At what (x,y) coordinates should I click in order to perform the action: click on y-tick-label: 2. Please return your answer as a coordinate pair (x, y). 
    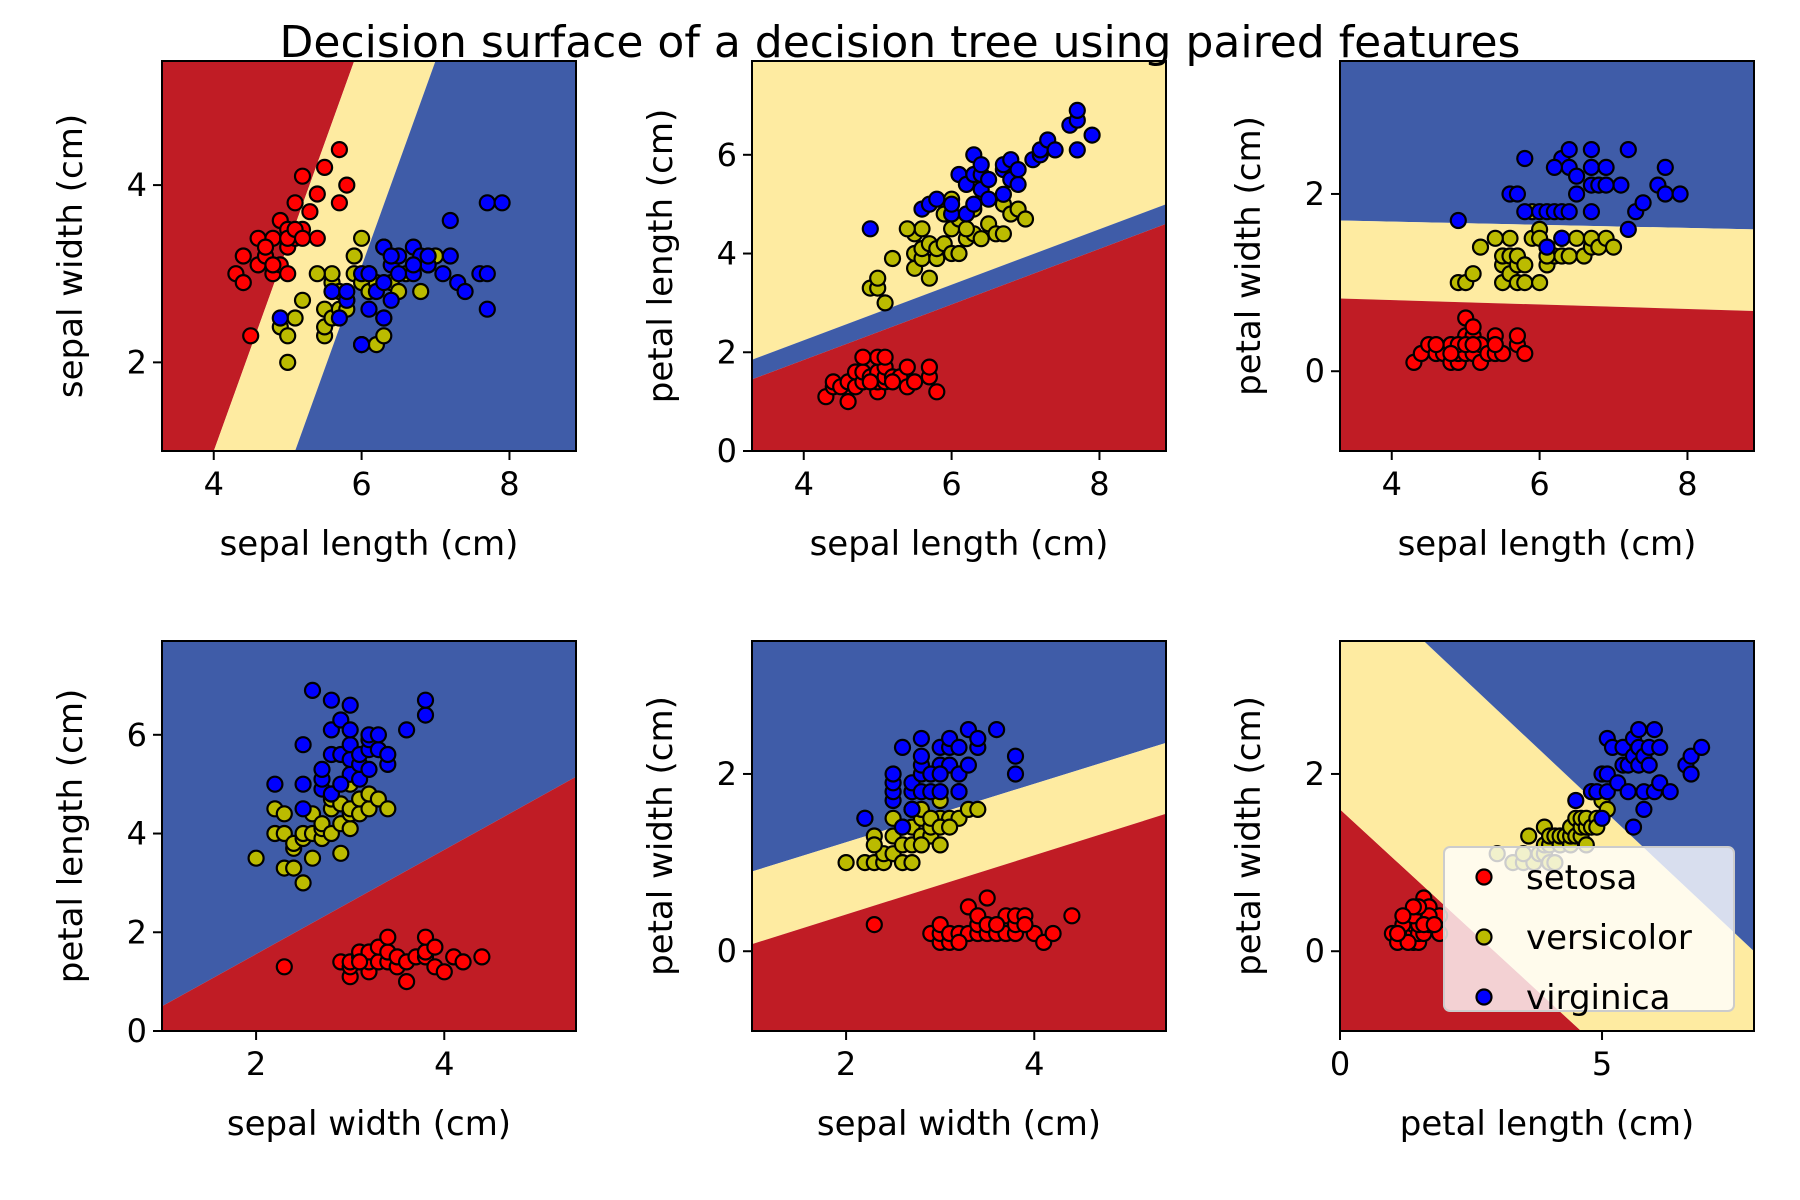
    Looking at the image, I should click on (727, 352).